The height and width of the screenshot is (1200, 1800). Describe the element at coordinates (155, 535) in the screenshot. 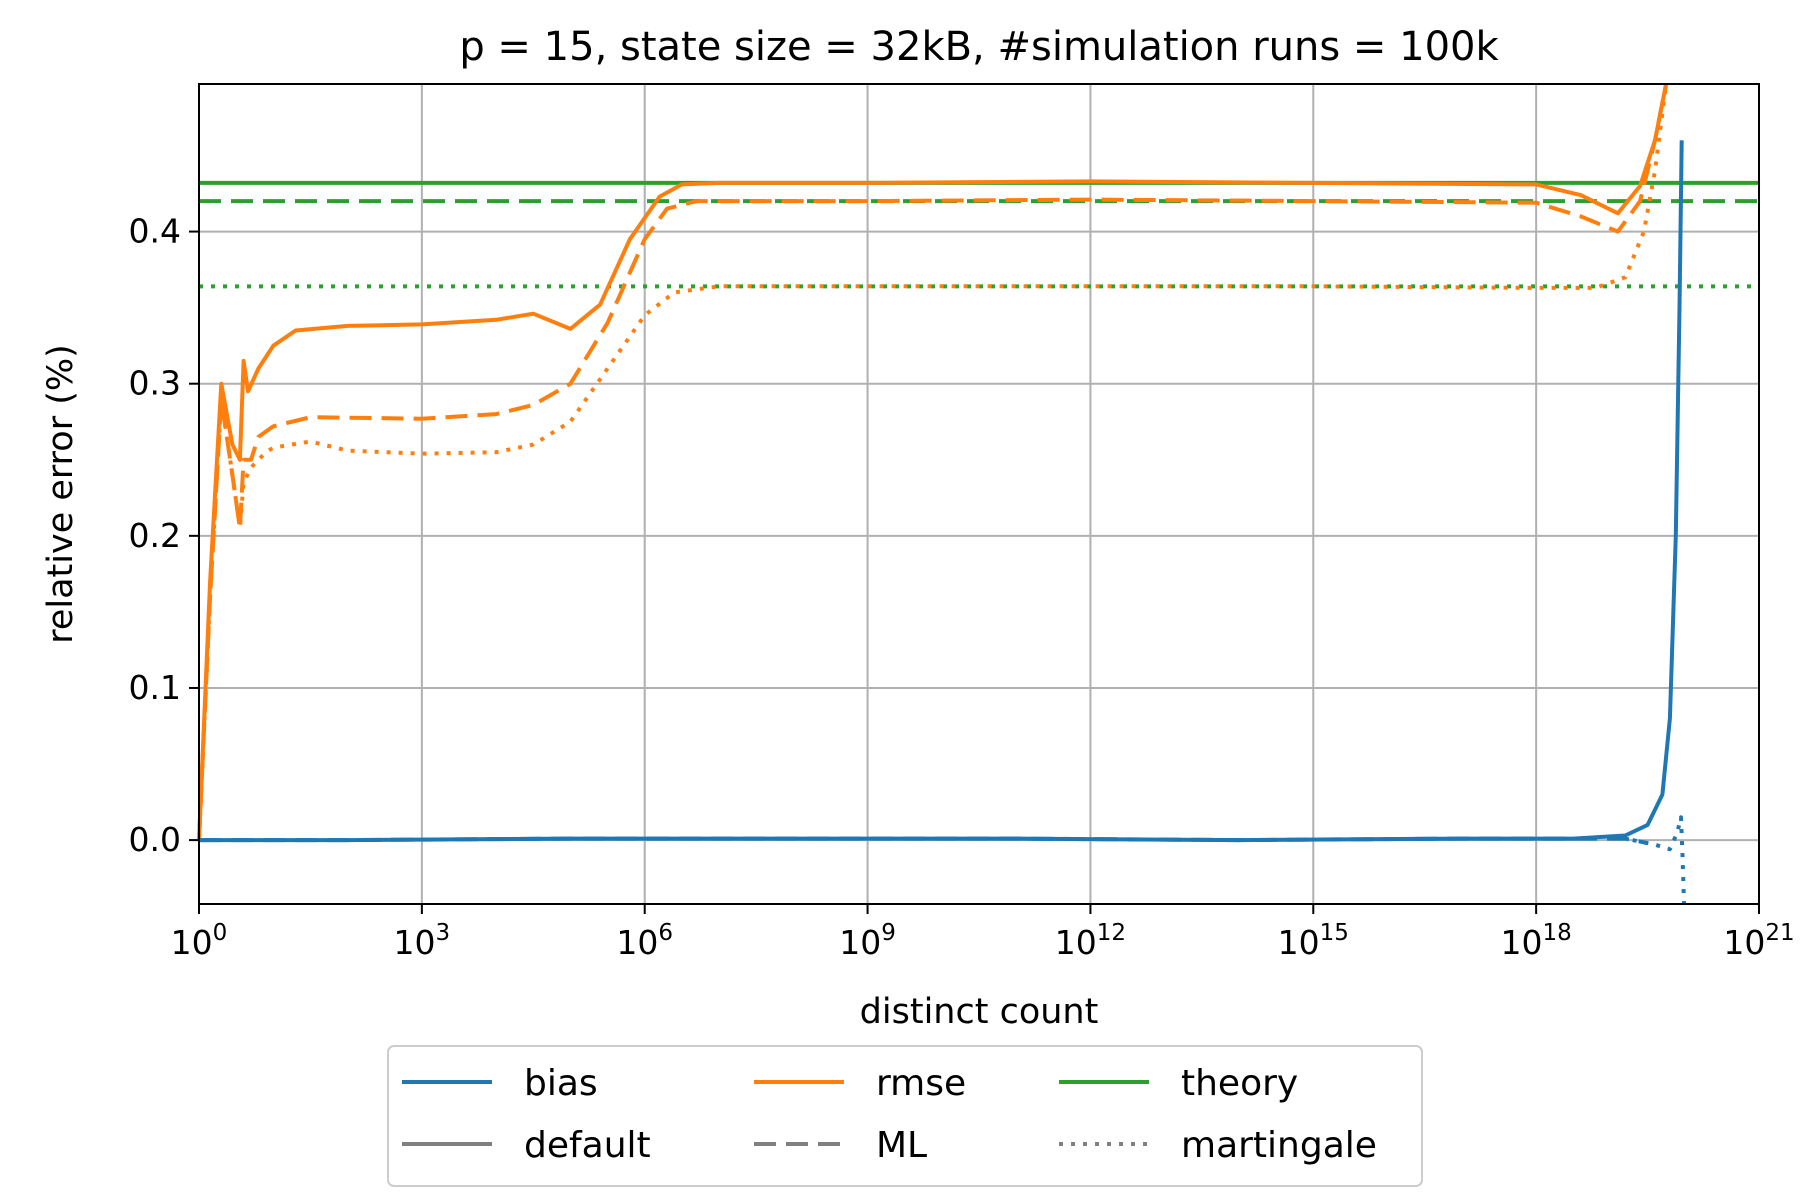

I see `y-tick-label: 0.2` at that location.